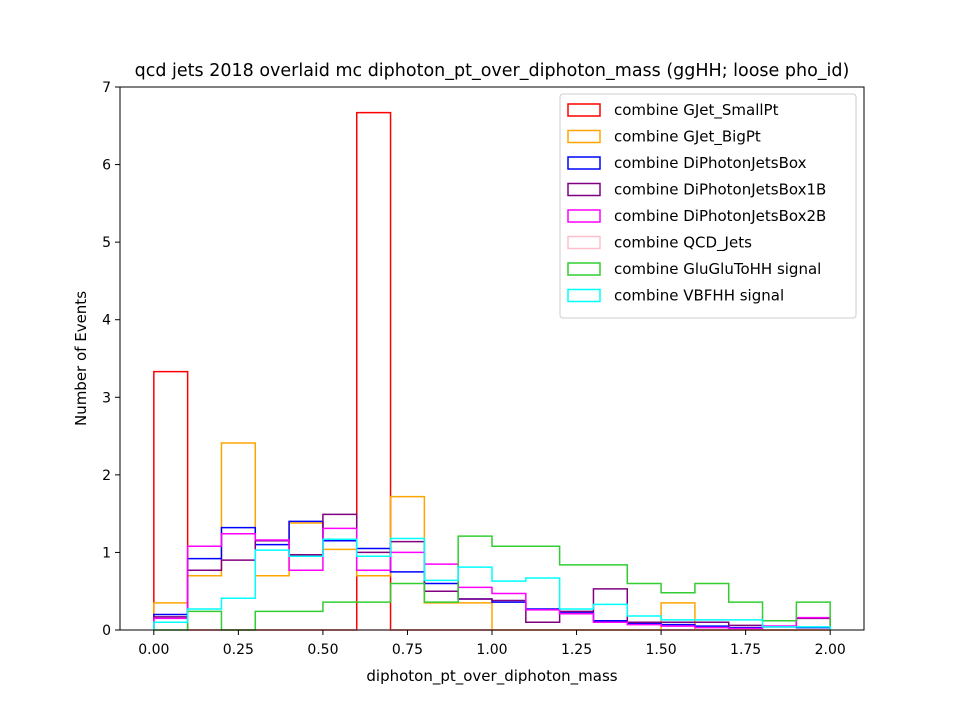 The image size is (960, 720). I want to click on x-tick-label: 1.25, so click(576, 650).